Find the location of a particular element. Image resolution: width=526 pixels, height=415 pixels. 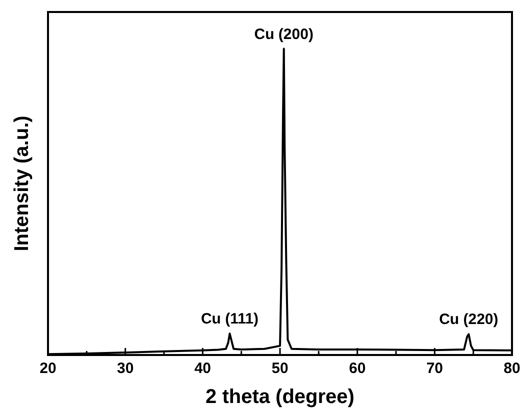

x-tick-label: 40 is located at coordinates (203, 368).